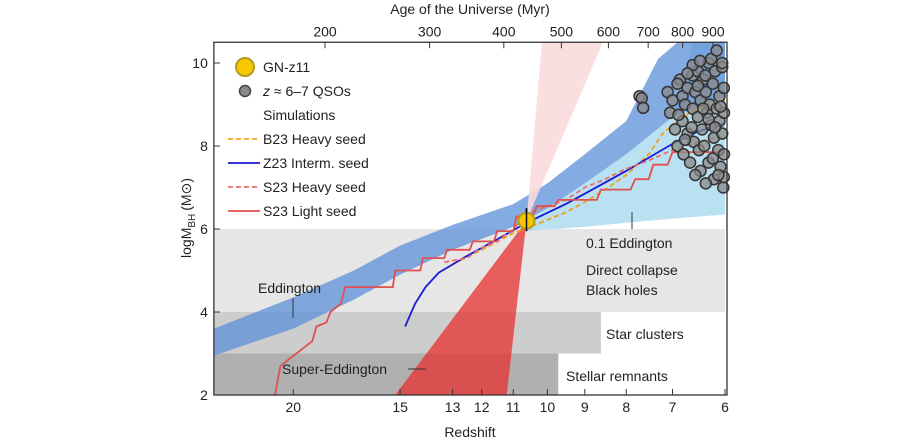  What do you see at coordinates (204, 312) in the screenshot?
I see `y-tick-label: 4` at bounding box center [204, 312].